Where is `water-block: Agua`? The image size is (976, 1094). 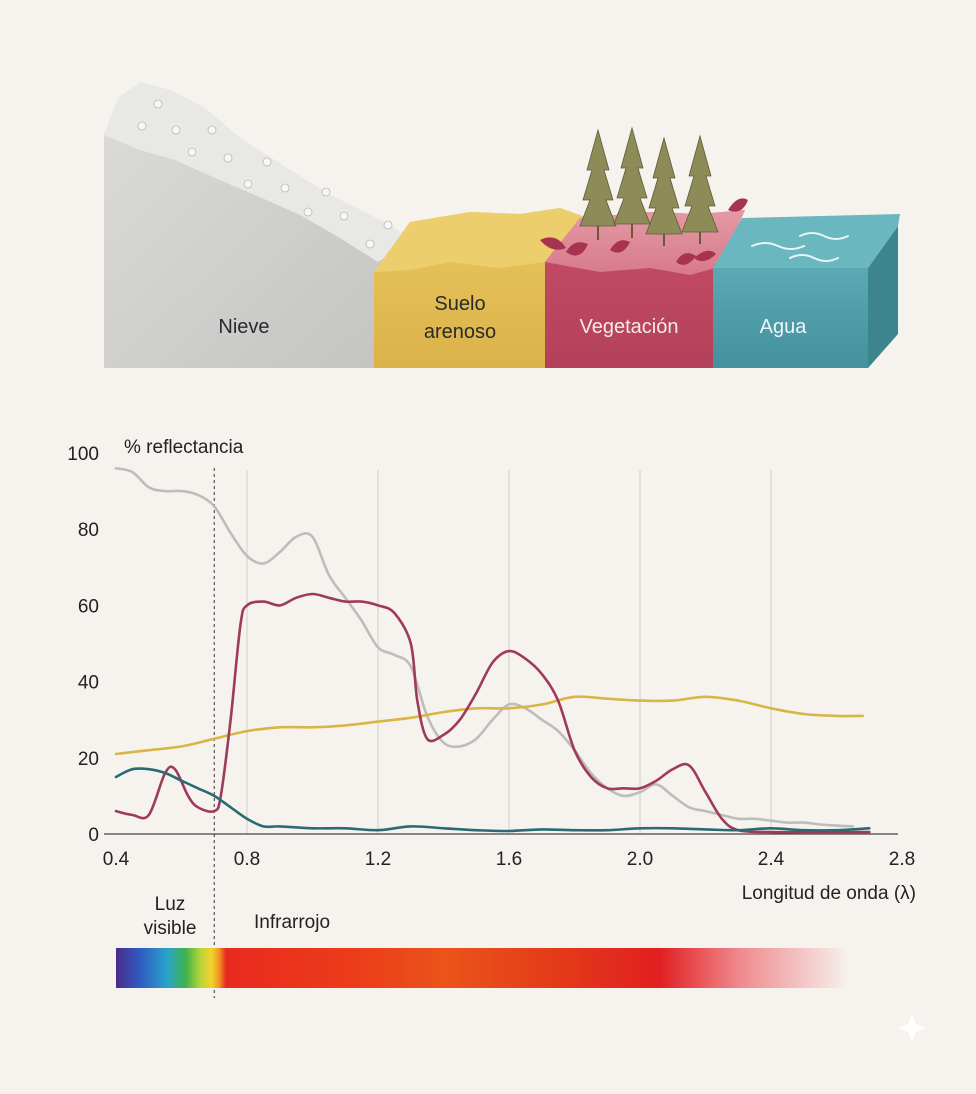 water-block: Agua is located at coordinates (806, 291).